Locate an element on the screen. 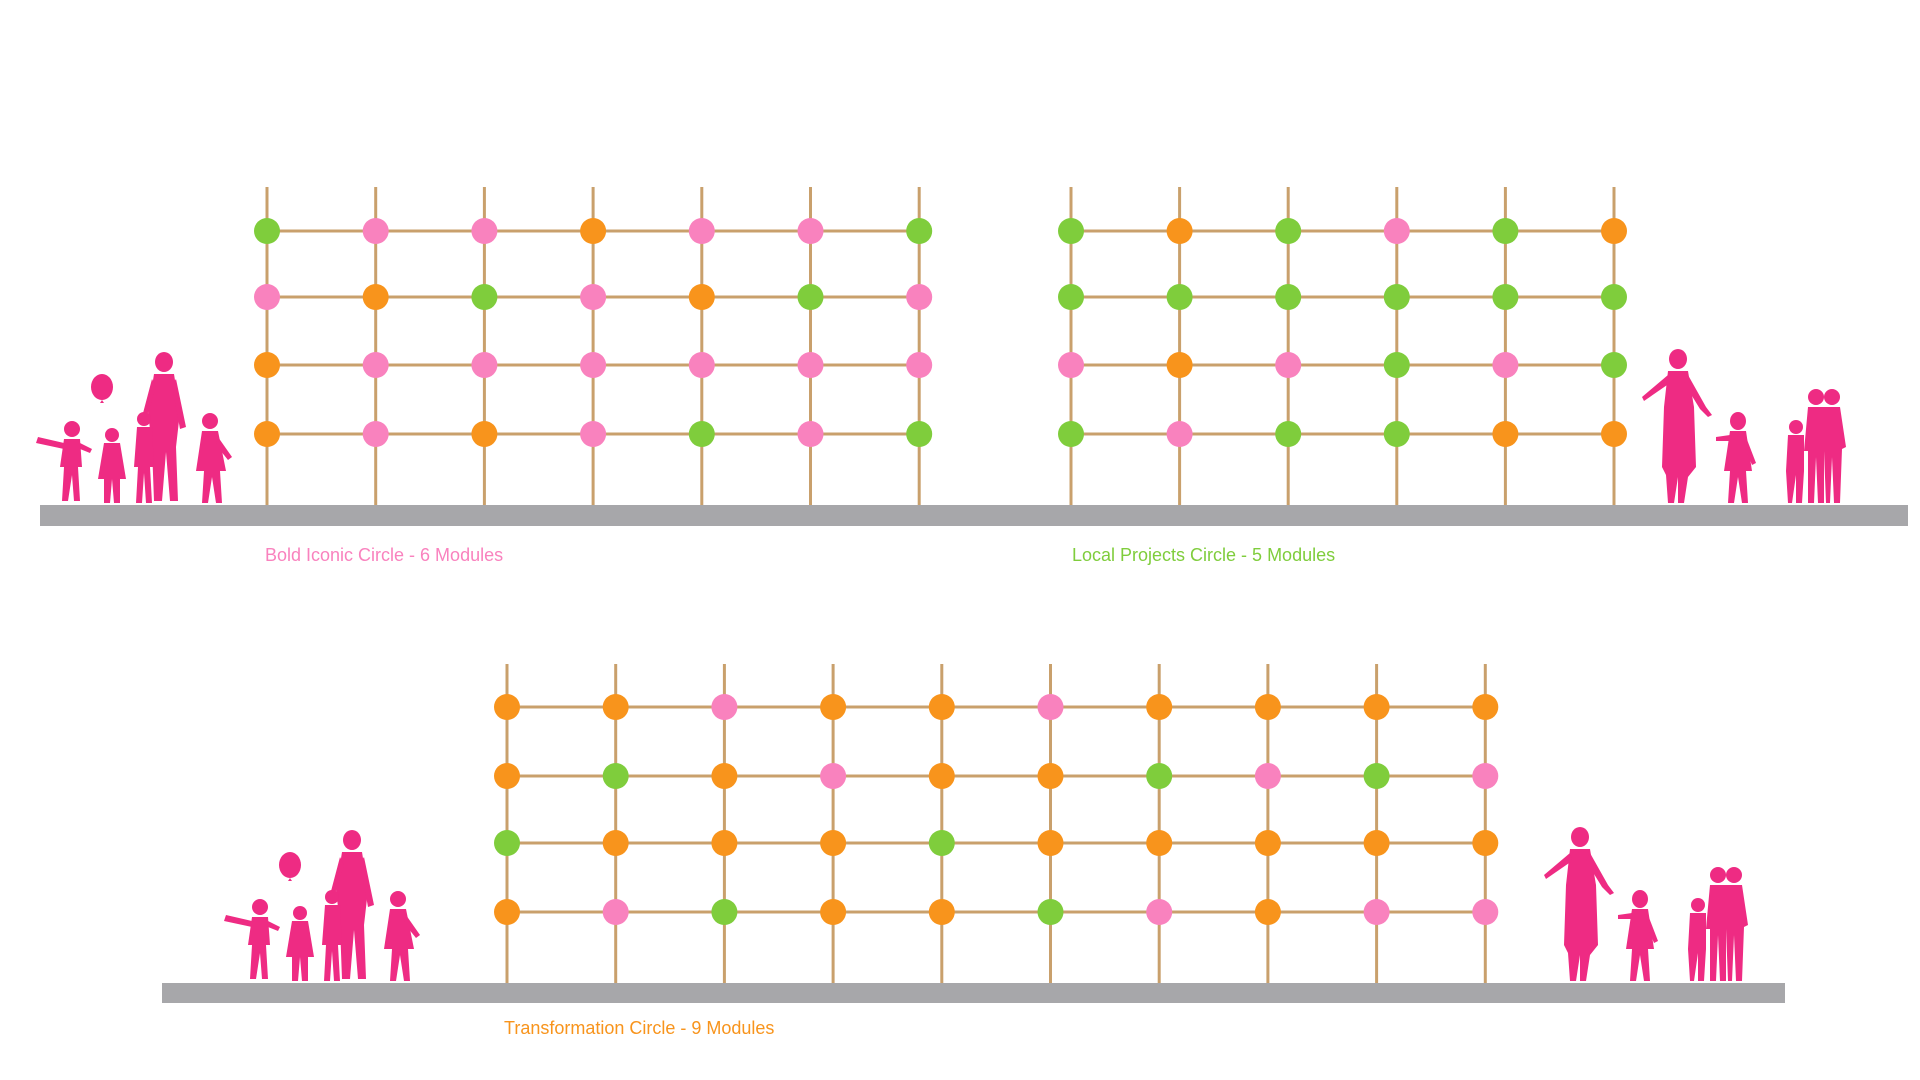 The image size is (1920, 1080). caption-bold-iconic-circle: Bold Iconic Circle - 6 Modules is located at coordinates (384, 555).